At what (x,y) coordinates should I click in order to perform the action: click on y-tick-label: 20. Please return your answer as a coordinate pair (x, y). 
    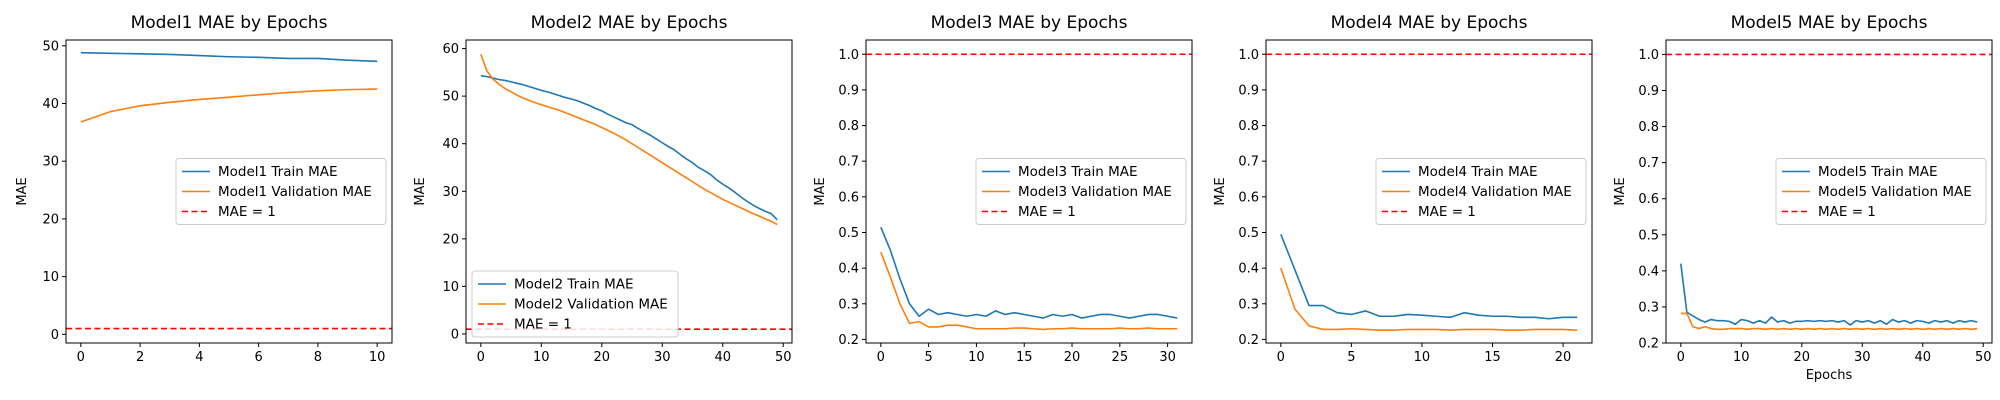
    Looking at the image, I should click on (450, 239).